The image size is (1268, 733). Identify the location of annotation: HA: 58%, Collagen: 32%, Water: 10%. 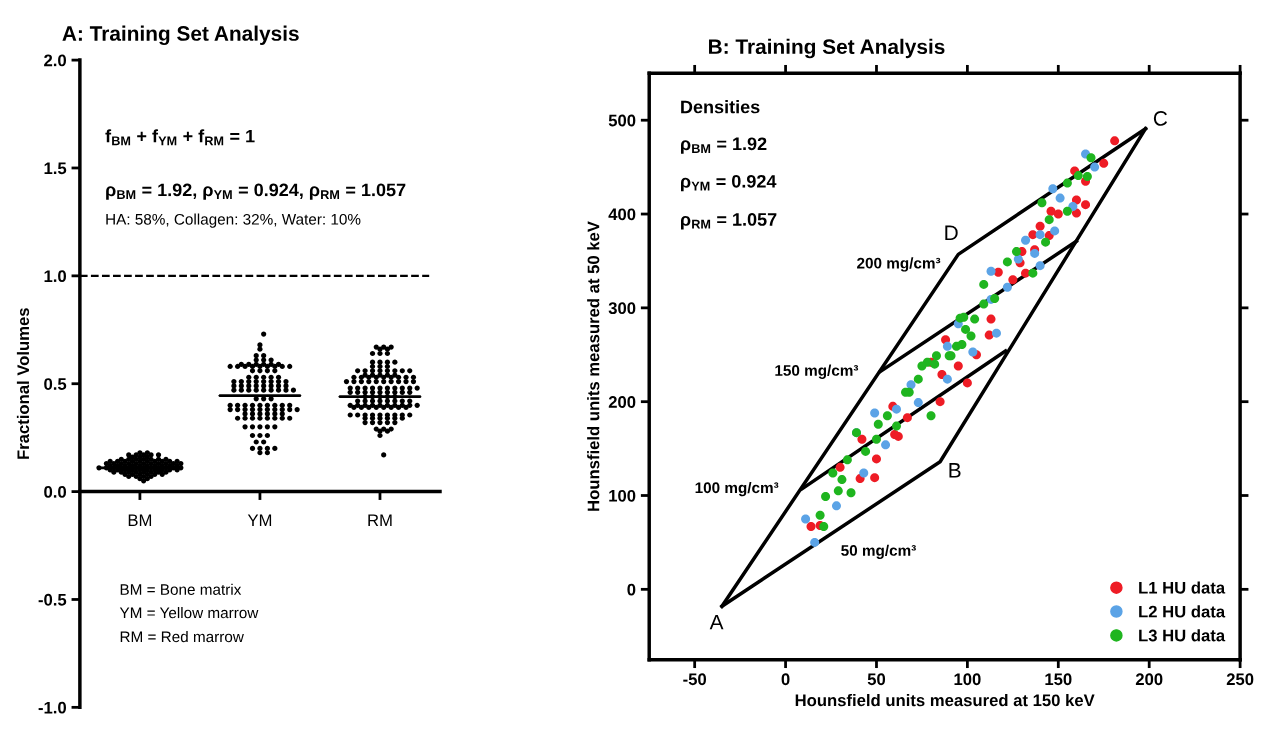
(233, 220).